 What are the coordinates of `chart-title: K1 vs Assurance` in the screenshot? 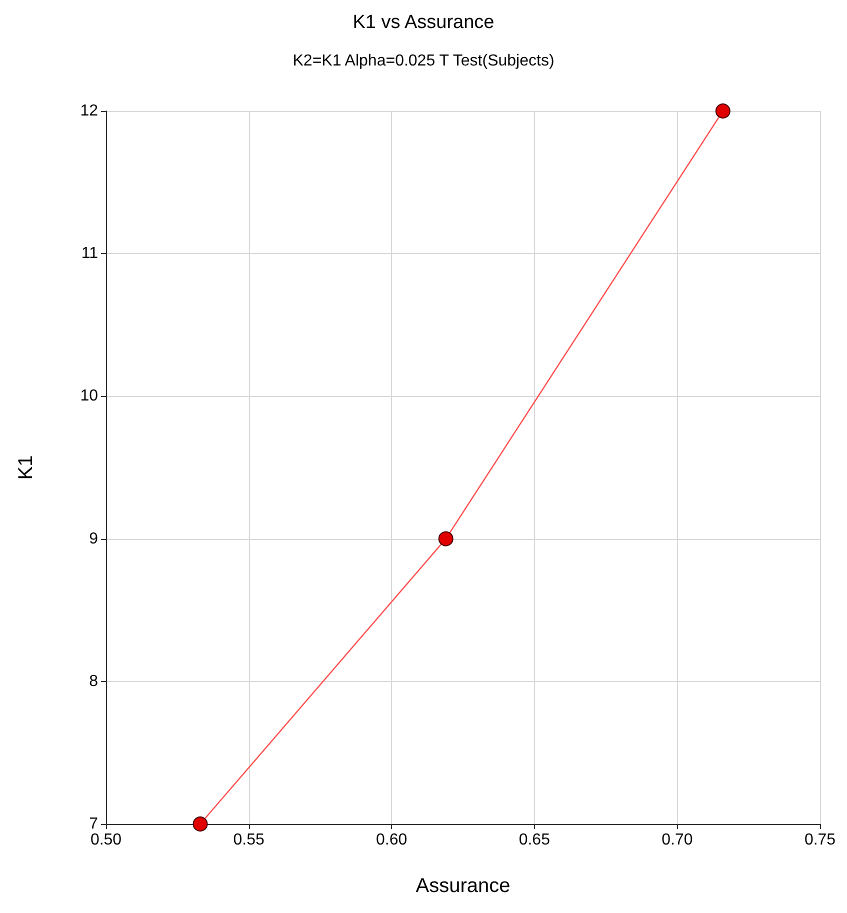 It's located at (423, 22).